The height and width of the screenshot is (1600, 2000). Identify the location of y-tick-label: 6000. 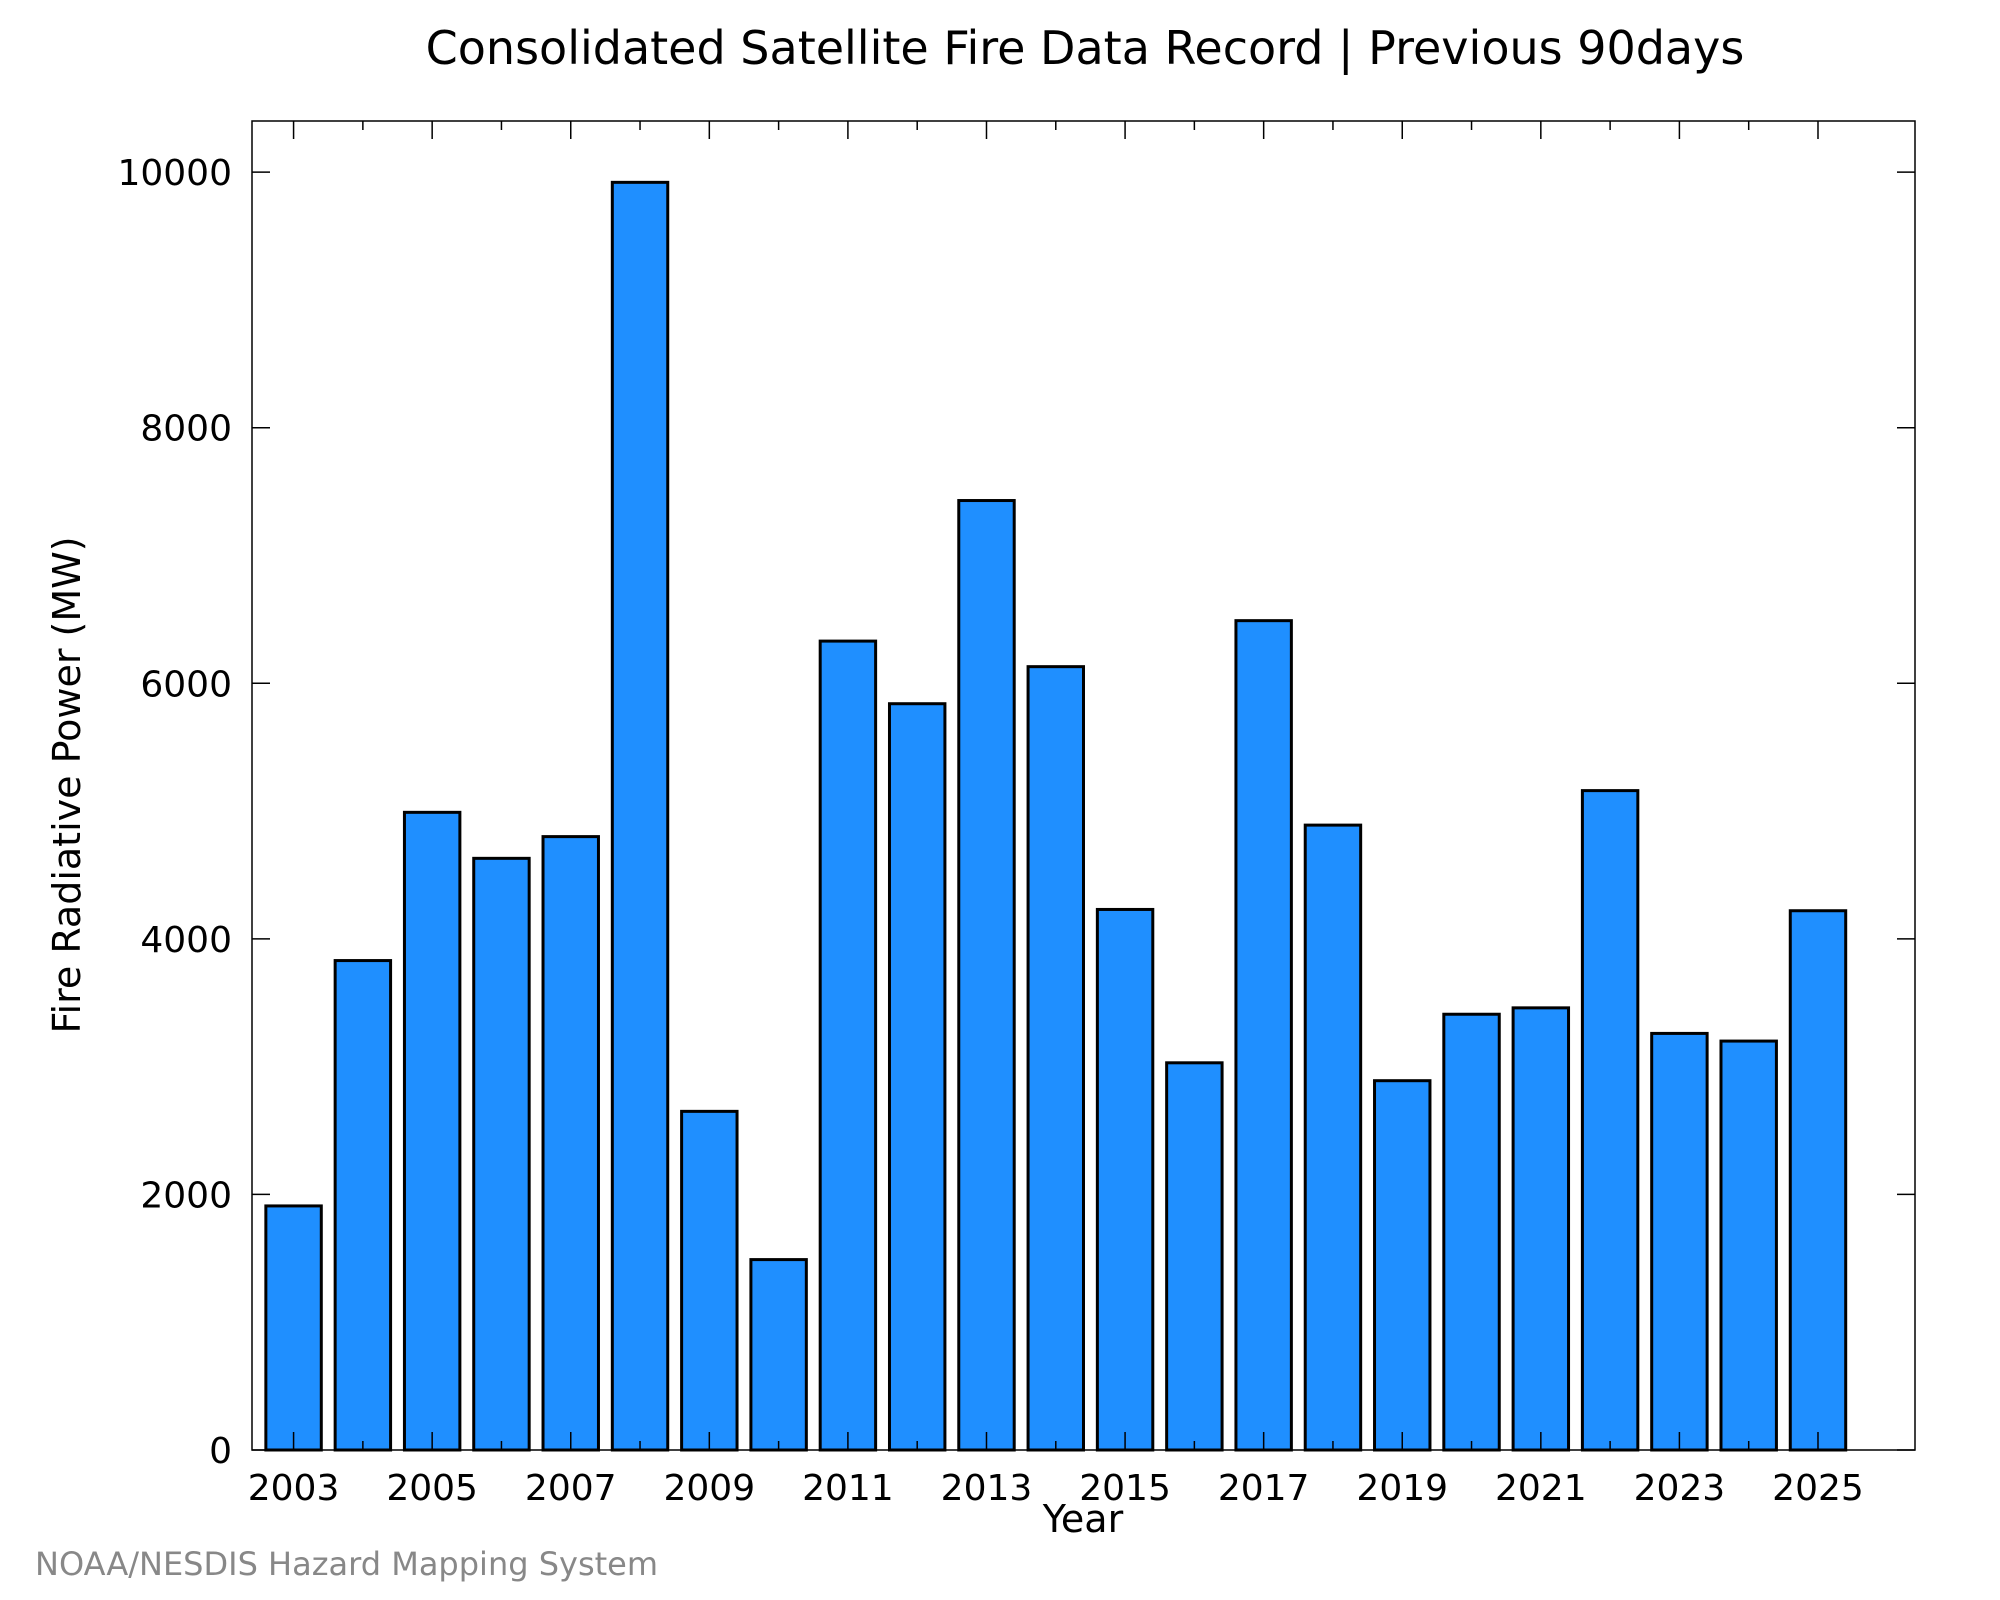
(186, 684).